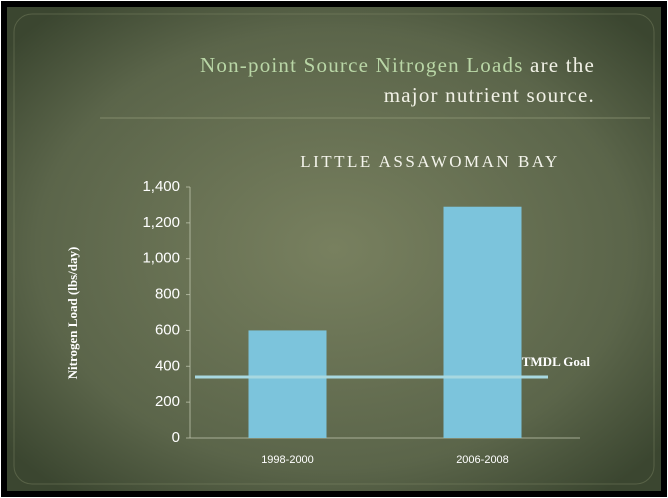 The width and height of the screenshot is (668, 498). I want to click on title-rest: are the major nutrient source., so click(489, 80).